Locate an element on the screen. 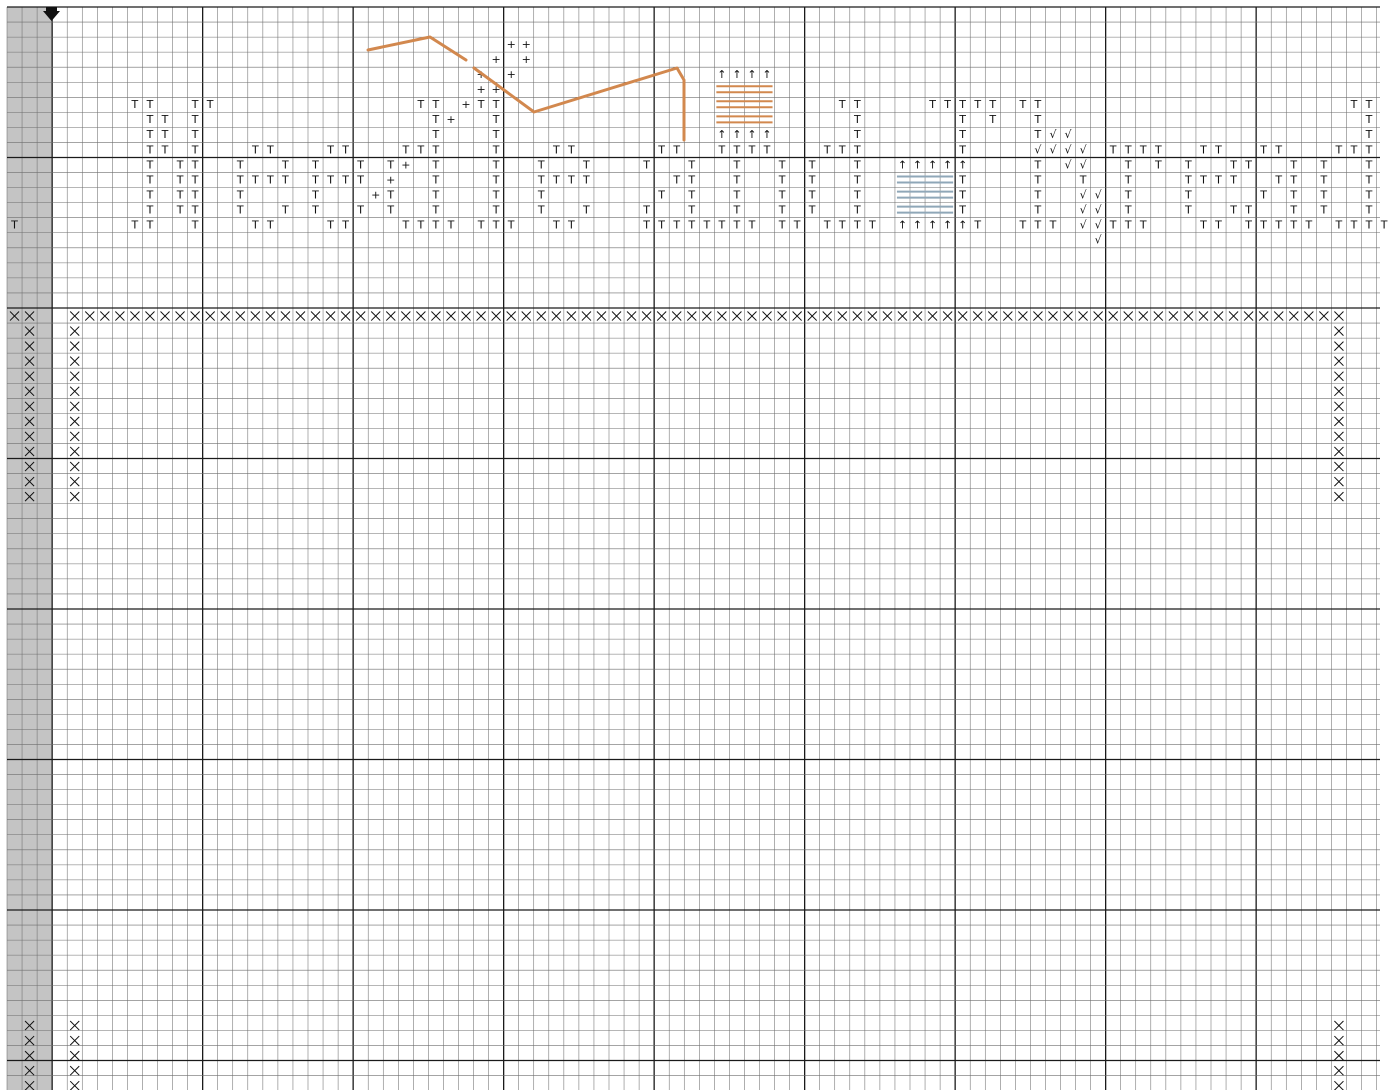 The height and width of the screenshot is (1090, 1389). stitch-symbol-plus: + is located at coordinates (405, 164).